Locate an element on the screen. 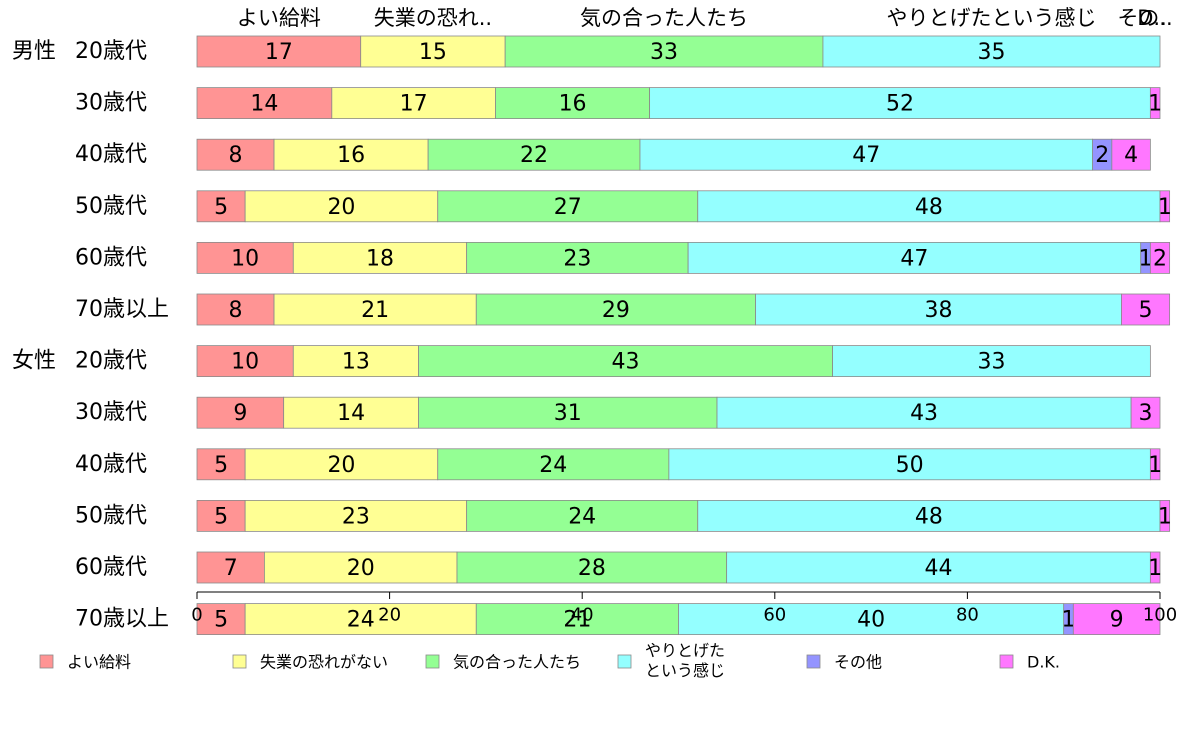 The image size is (1188, 740). x-tick-label: 100 is located at coordinates (1160, 615).